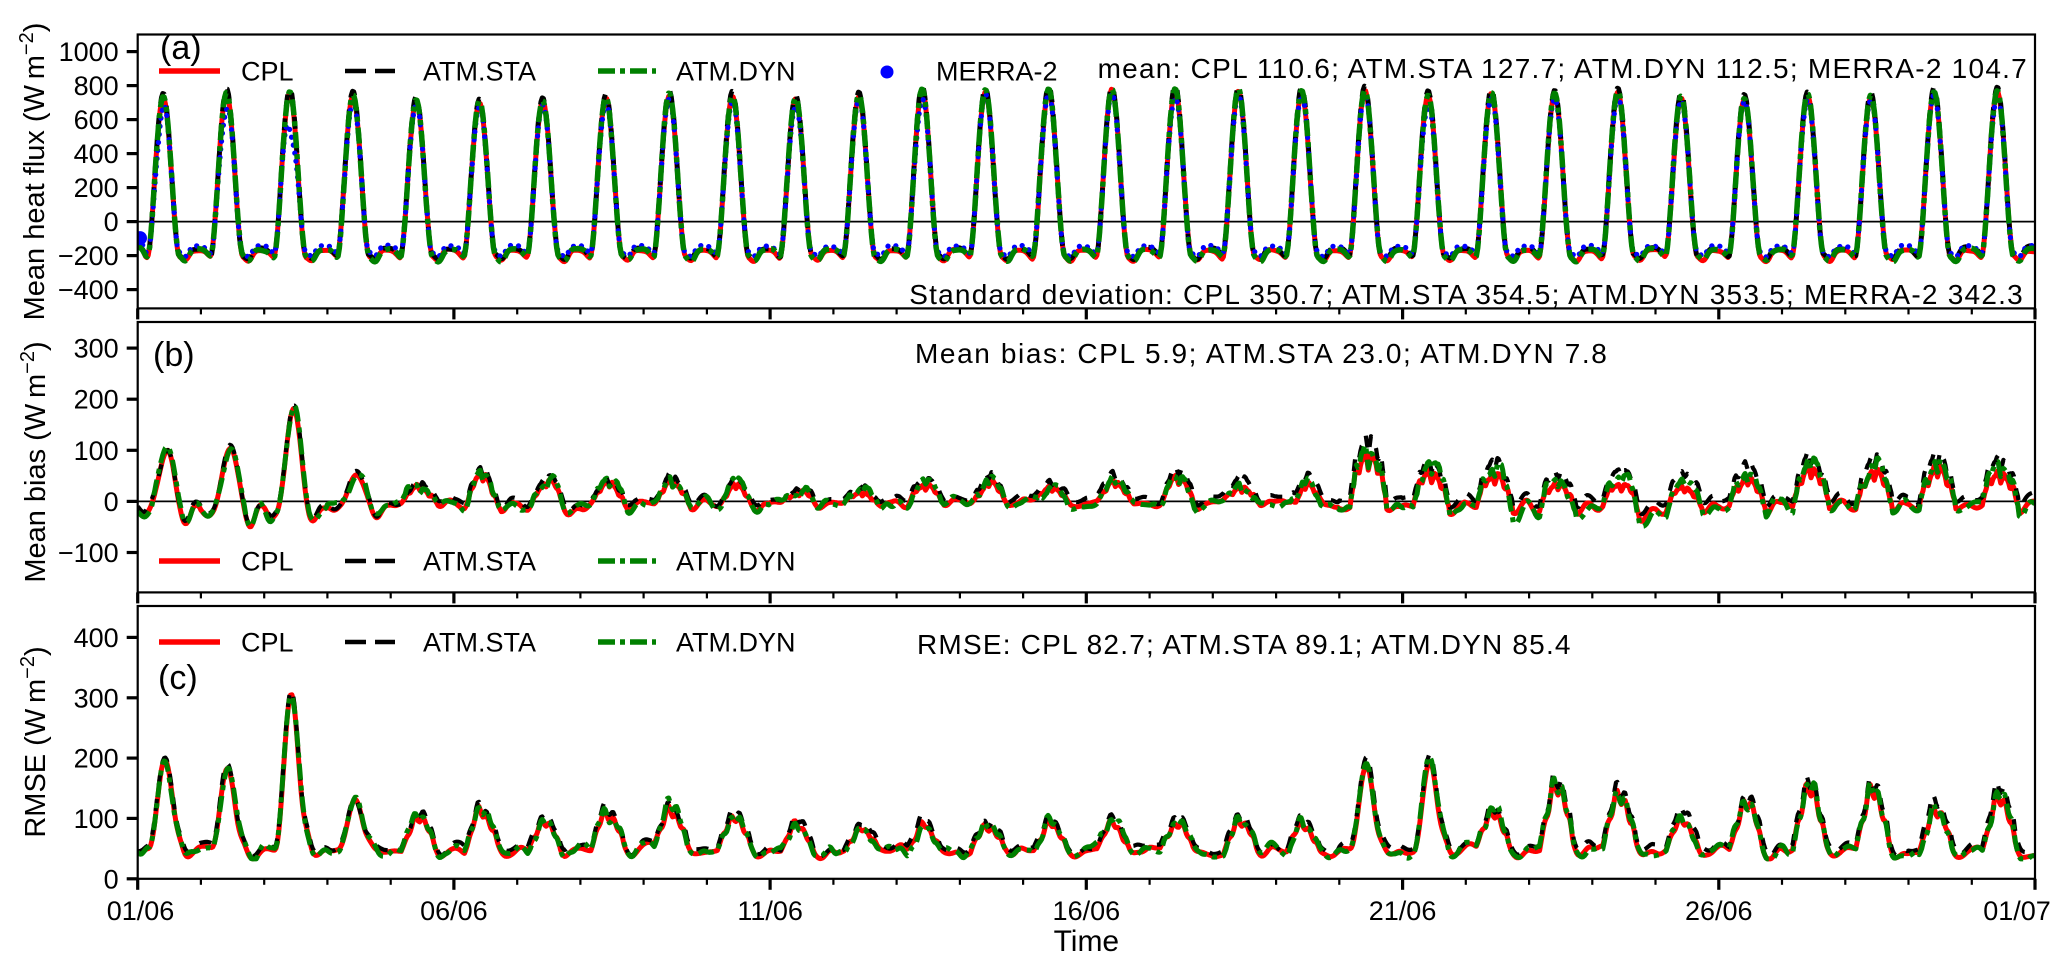 This screenshot has height=973, width=2067. I want to click on svg-text: 06/06, so click(454, 911).